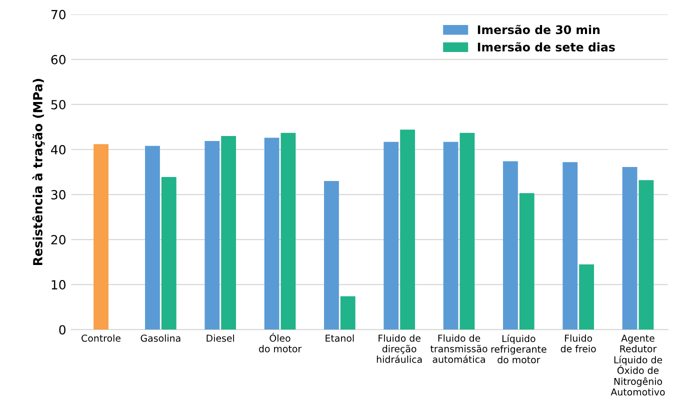  Describe the element at coordinates (58, 59) in the screenshot. I see `y-tick-label: 60` at that location.